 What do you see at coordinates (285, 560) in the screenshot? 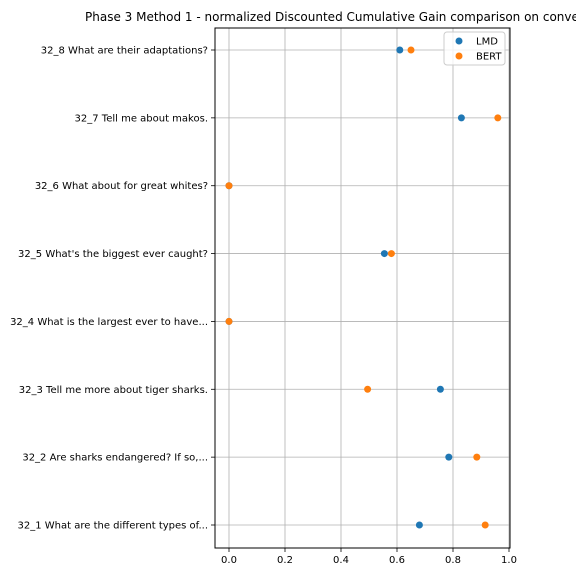
I see `x-tick-label: 0.2` at bounding box center [285, 560].